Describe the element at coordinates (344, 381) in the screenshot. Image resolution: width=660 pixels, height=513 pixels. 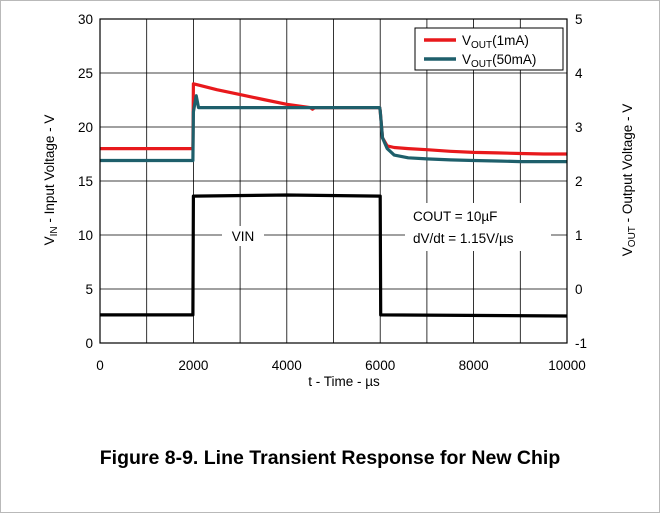
I see `x-axis-label: t - Time - µs` at that location.